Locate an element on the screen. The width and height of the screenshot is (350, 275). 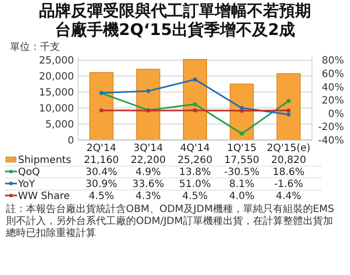
data-label: 20,820 is located at coordinates (288, 160).